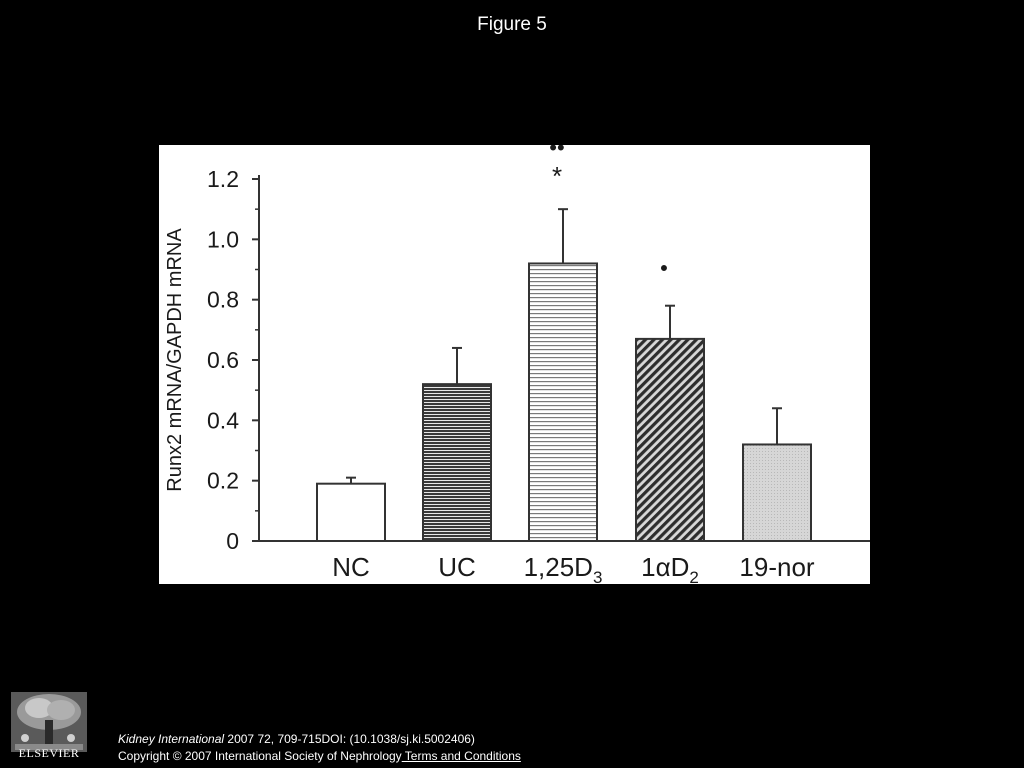 This screenshot has width=1024, height=768. Describe the element at coordinates (223, 300) in the screenshot. I see `y-tick-label: 0.8` at that location.